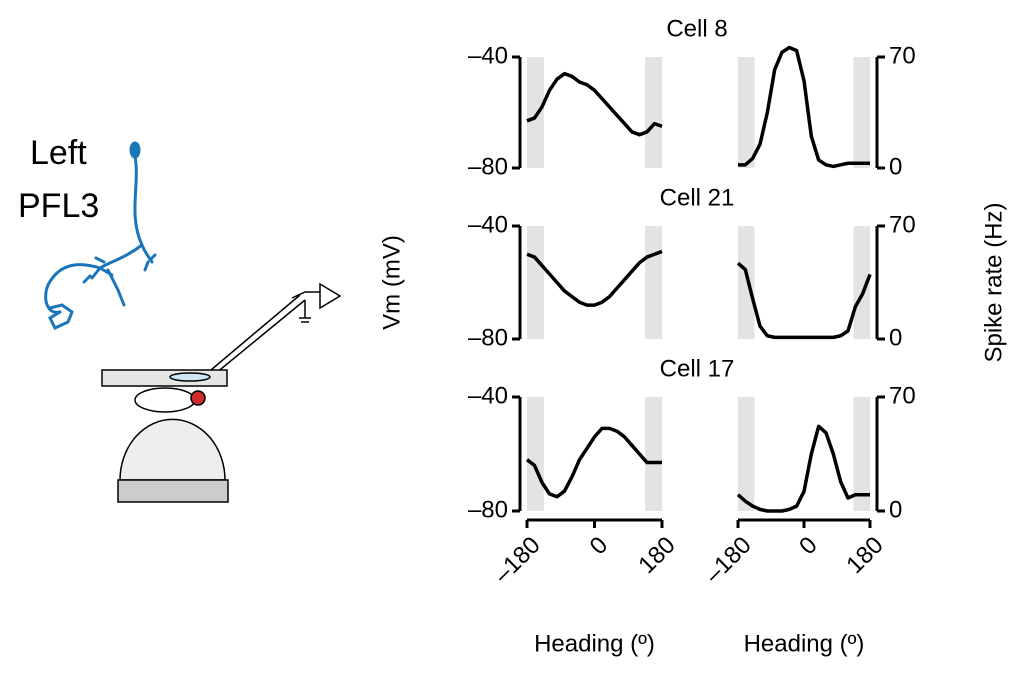 The height and width of the screenshot is (678, 1026). Describe the element at coordinates (993, 282) in the screenshot. I see `y-axis-label: Spike rate (Hz)` at that location.